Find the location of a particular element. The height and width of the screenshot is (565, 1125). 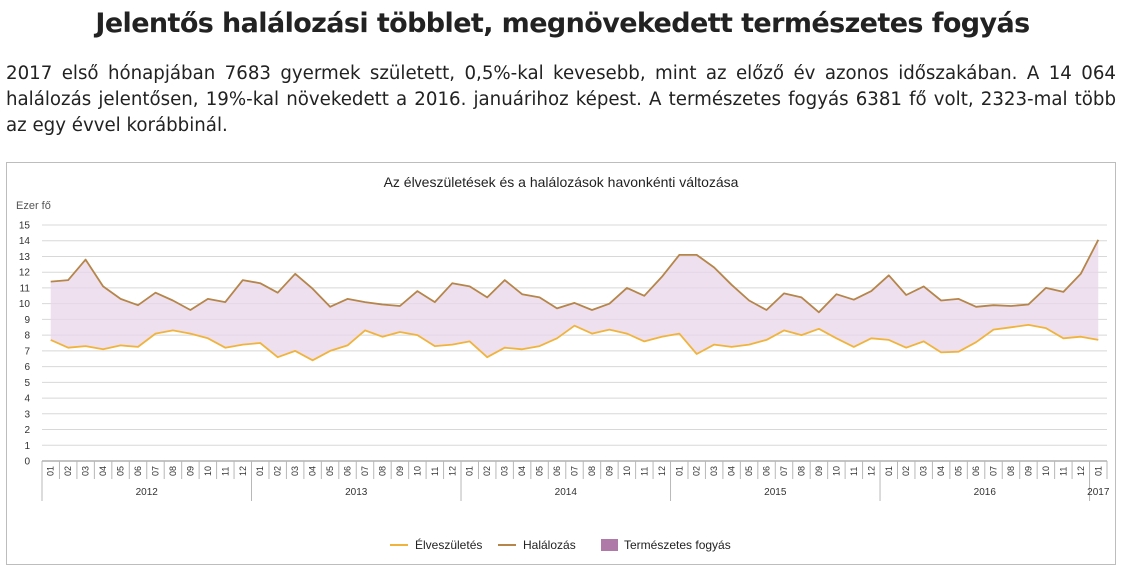

deaths-series-line is located at coordinates (575, 276).